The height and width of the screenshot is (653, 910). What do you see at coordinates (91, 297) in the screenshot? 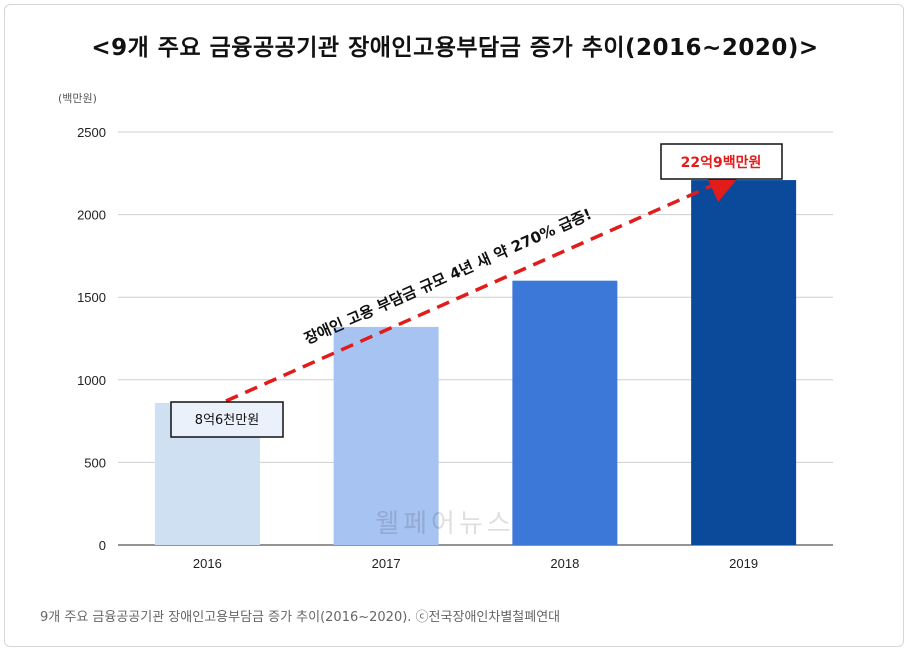
I see `y-tick-label: 1500` at bounding box center [91, 297].